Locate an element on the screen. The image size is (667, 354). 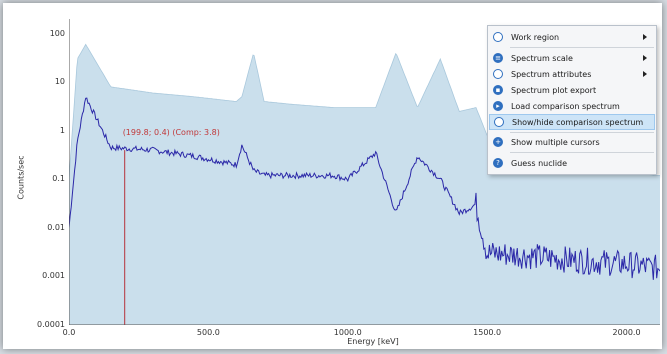
menu-item-label: Spectrum attributes is located at coordinates (551, 74).